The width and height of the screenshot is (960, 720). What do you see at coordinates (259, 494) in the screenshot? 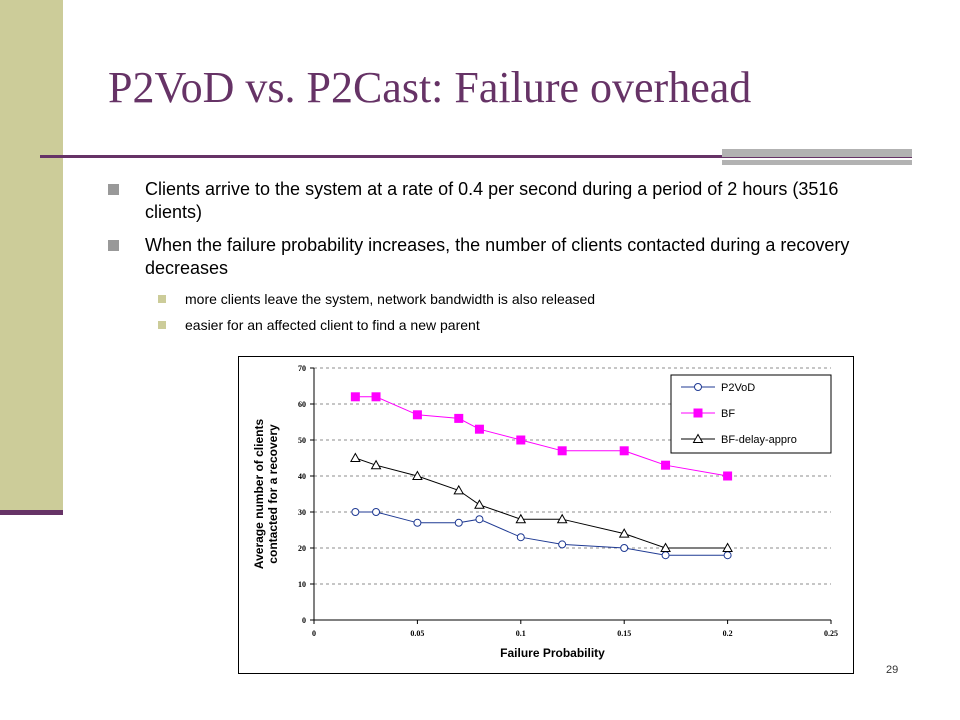
I see `y-axis-title-line: Average number of clients` at bounding box center [259, 494].